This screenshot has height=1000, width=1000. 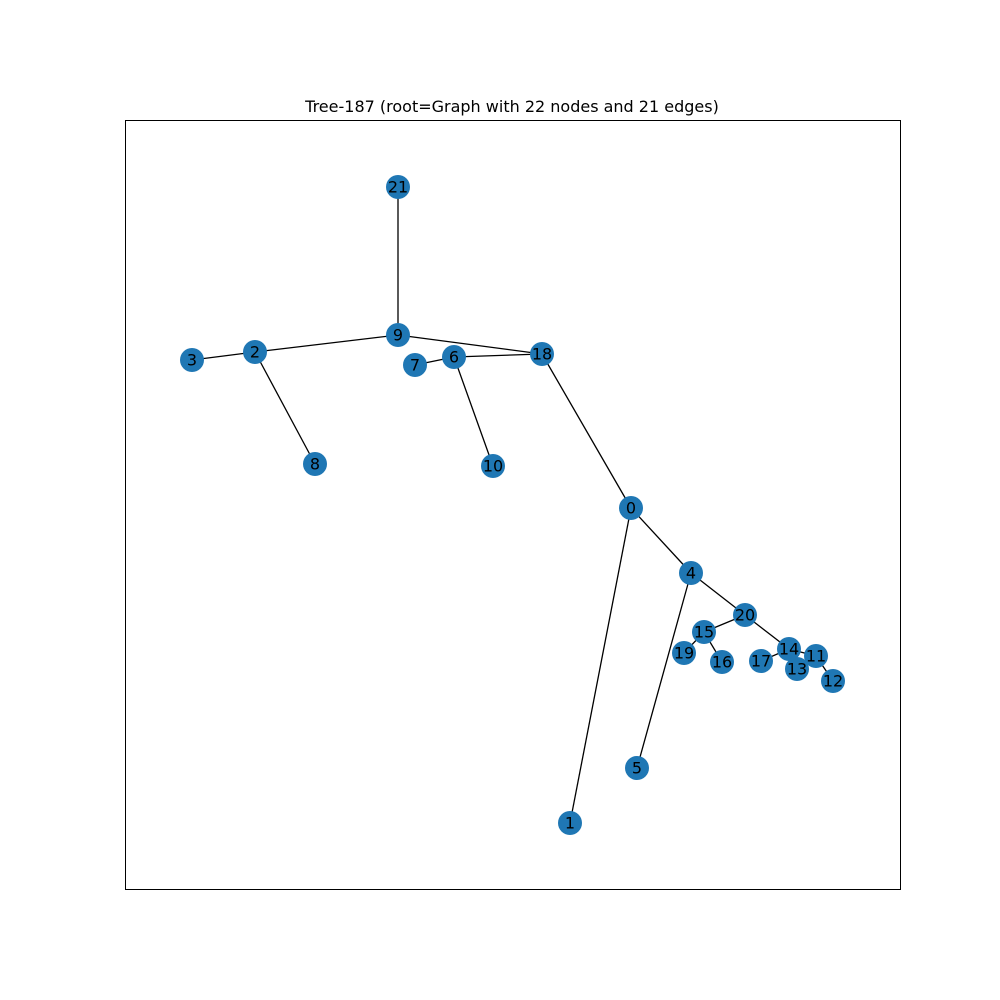 I want to click on node-5: 5, so click(x=637, y=768).